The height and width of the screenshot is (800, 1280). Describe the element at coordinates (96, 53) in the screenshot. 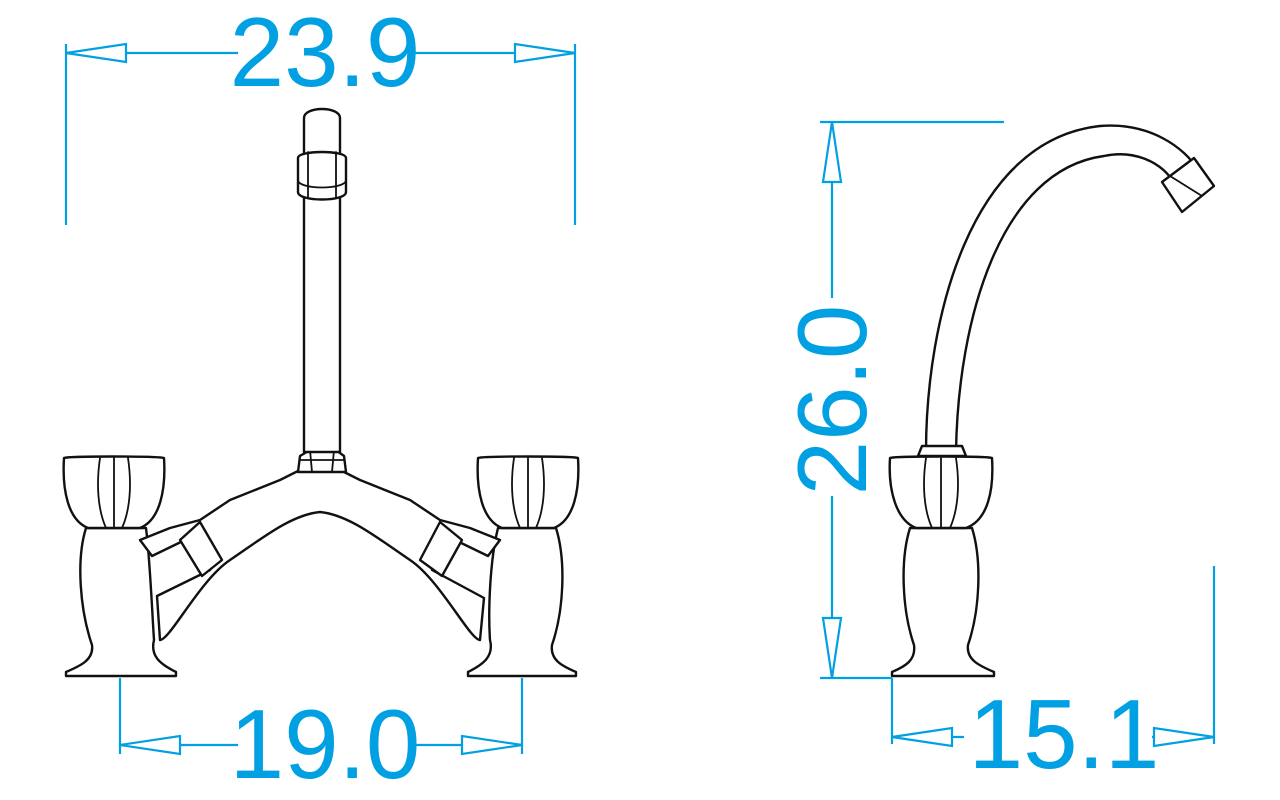

I see `dim-top-arrow-left` at that location.